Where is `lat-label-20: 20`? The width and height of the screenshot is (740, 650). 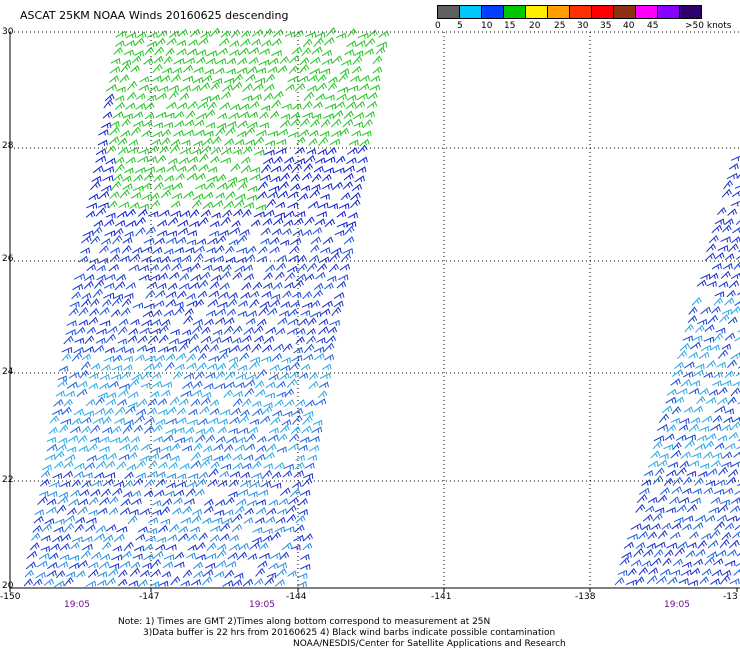 lat-label-20: 20 is located at coordinates (8, 586).